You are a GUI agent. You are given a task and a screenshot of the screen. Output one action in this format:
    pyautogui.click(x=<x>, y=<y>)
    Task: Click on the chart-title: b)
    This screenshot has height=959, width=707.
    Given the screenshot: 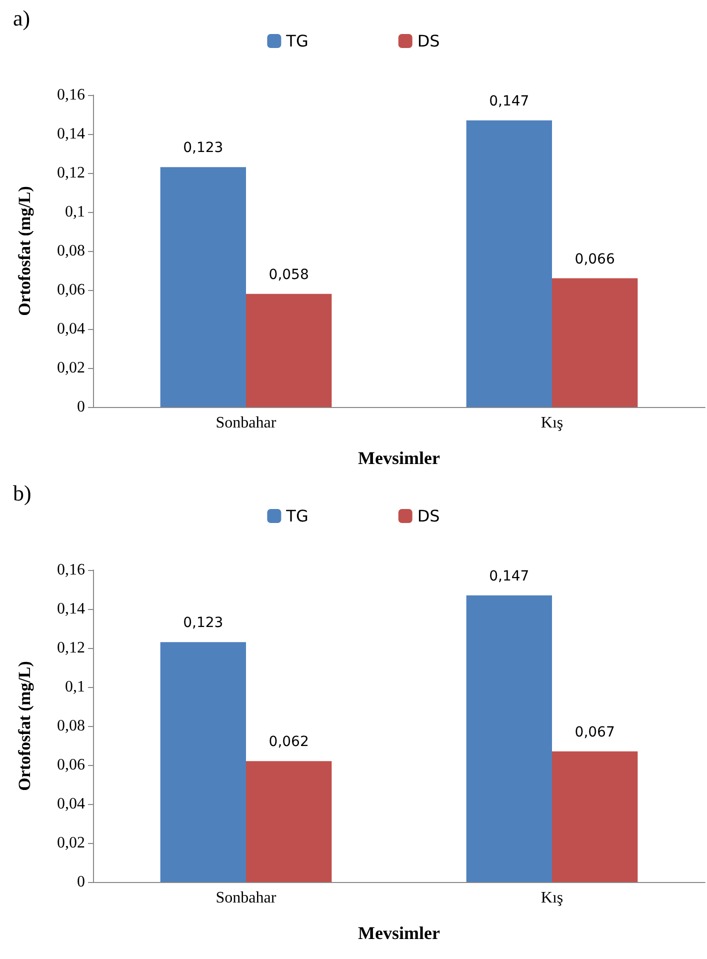 What is the action you would take?
    pyautogui.click(x=22, y=493)
    